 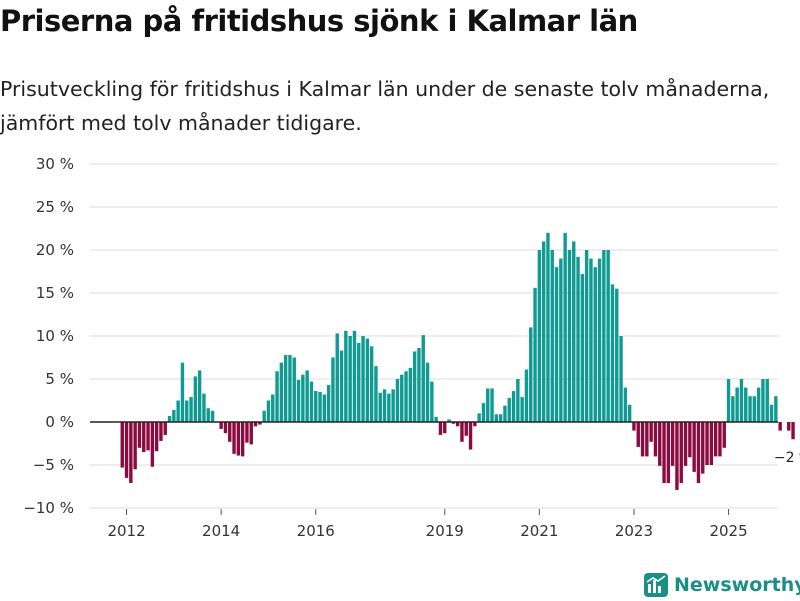 I want to click on x-tick-label: 2023, so click(x=634, y=531).